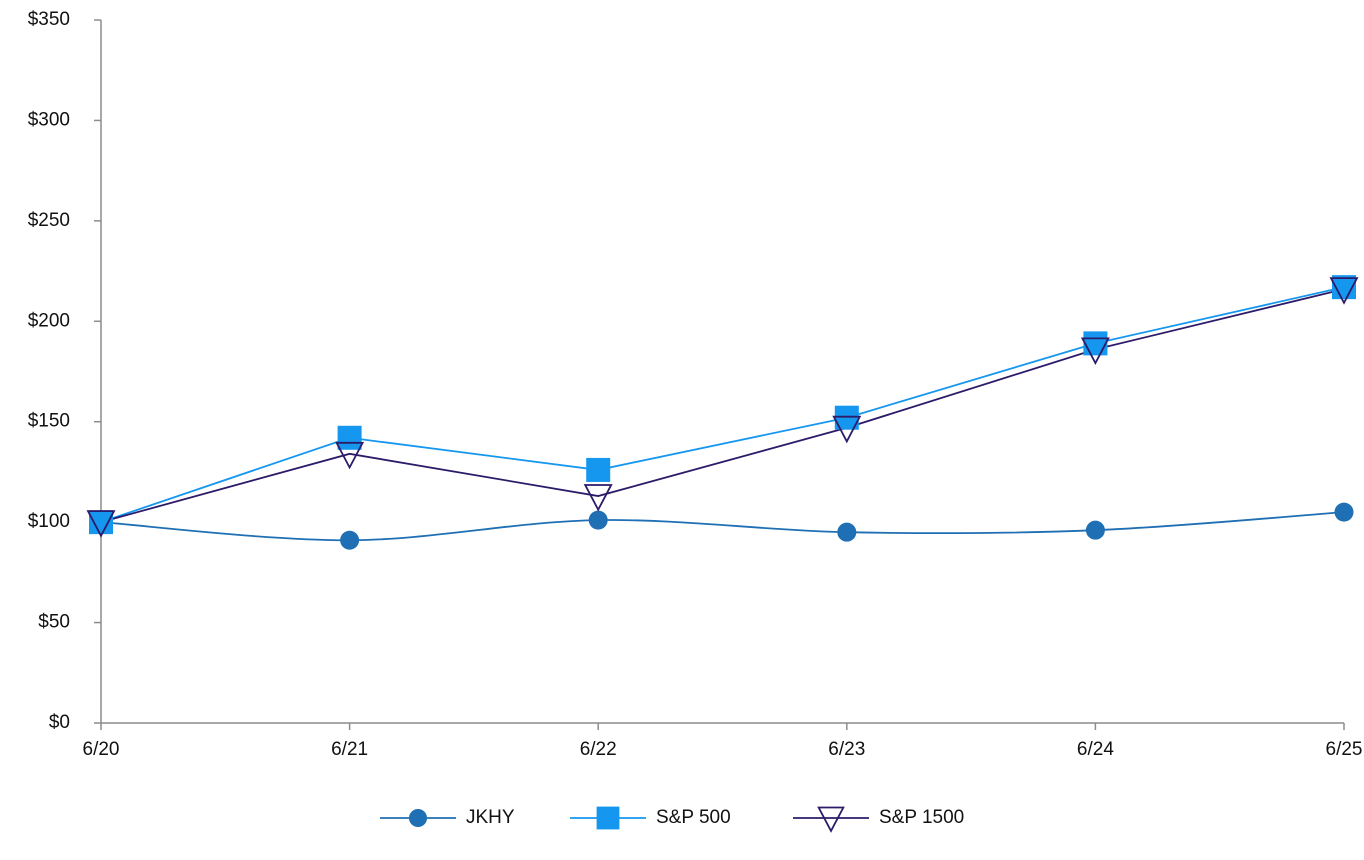 This screenshot has width=1364, height=860. Describe the element at coordinates (722, 526) in the screenshot. I see `series-line` at that location.